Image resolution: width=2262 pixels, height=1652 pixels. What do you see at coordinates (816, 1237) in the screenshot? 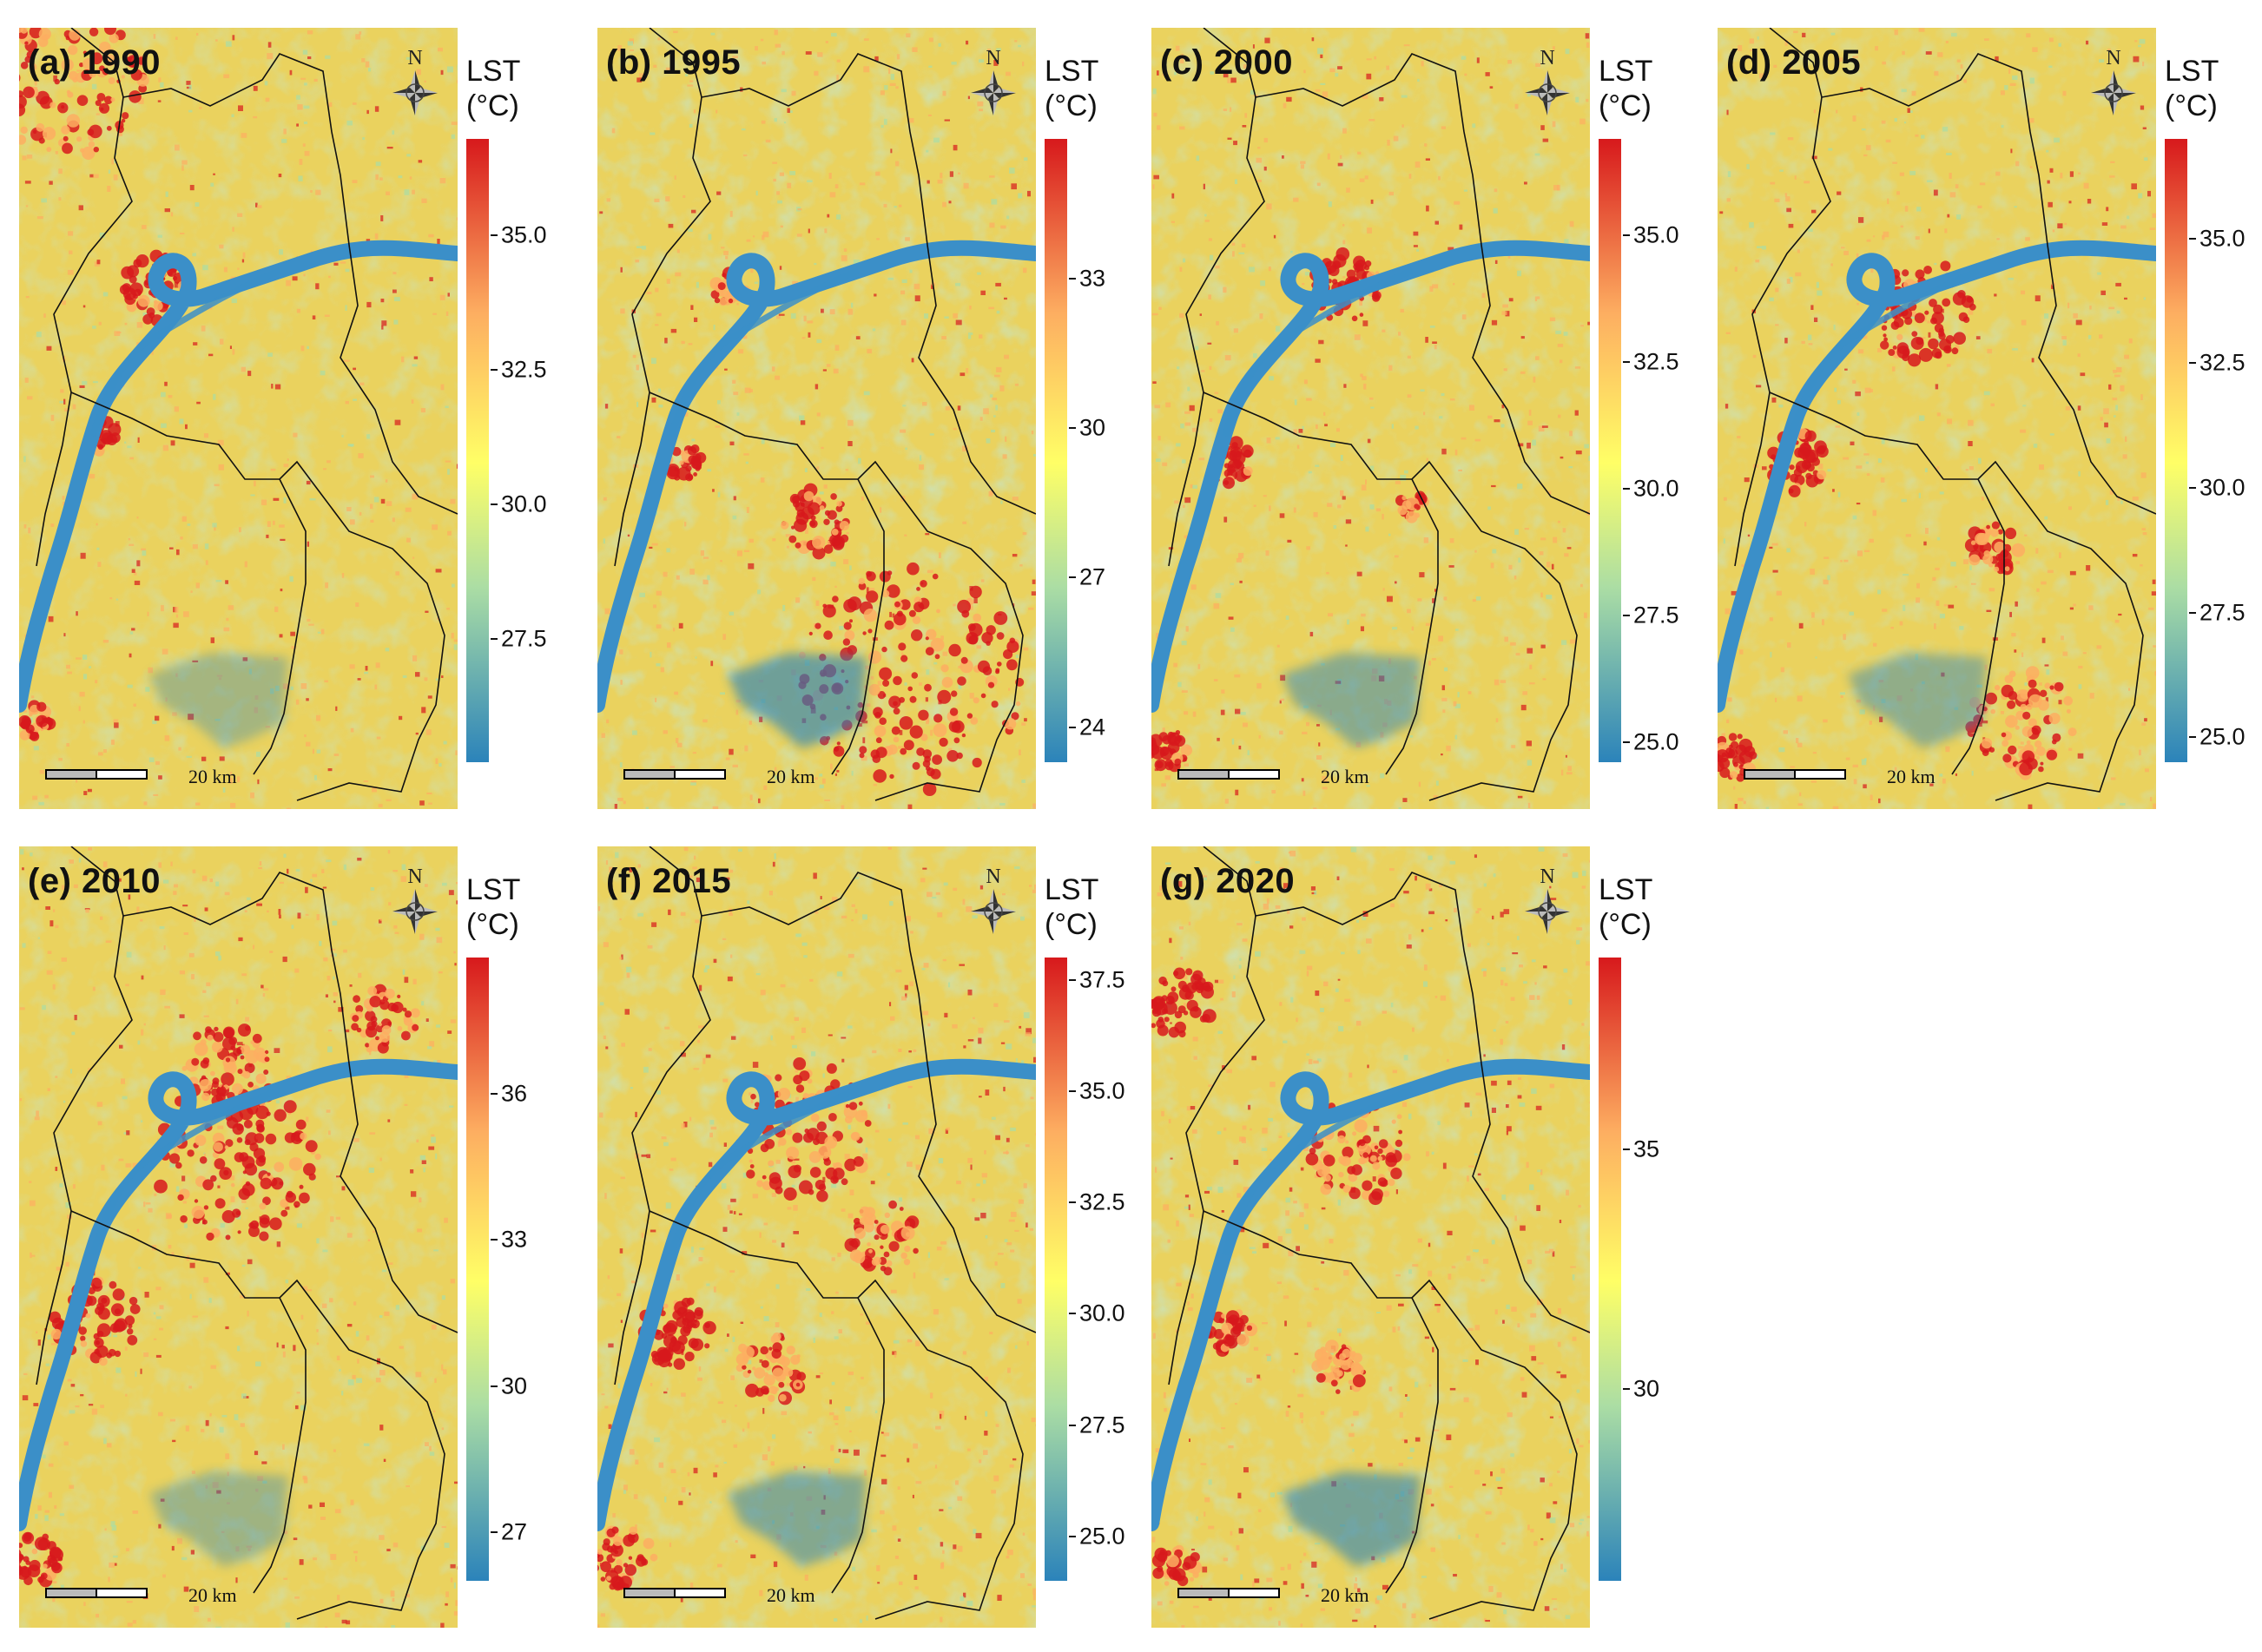
I see `lst-map: (f) 2015 N 20 km` at bounding box center [816, 1237].